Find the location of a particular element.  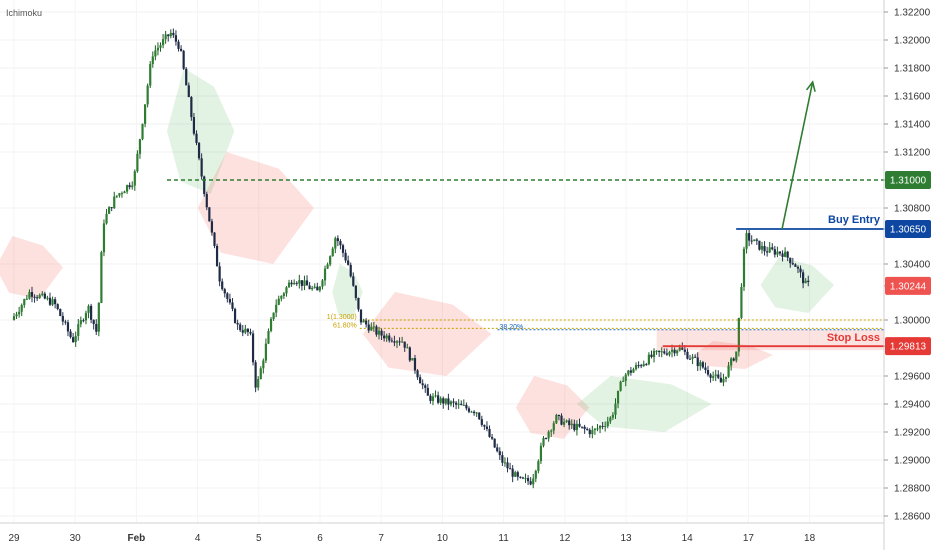

price-badge-label: 1.30650 is located at coordinates (908, 230).